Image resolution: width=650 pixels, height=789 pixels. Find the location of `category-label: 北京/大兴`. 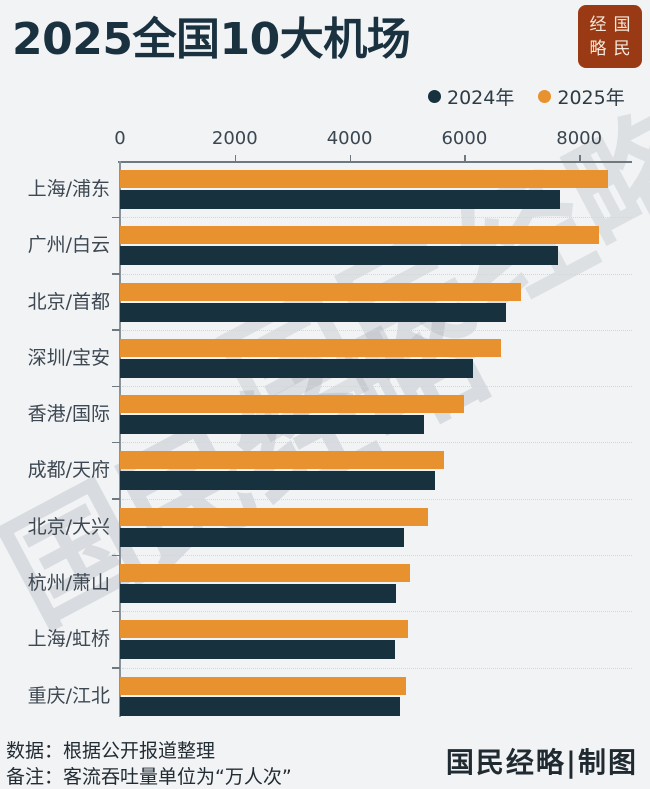

category-label: 北京/大兴 is located at coordinates (68, 526).